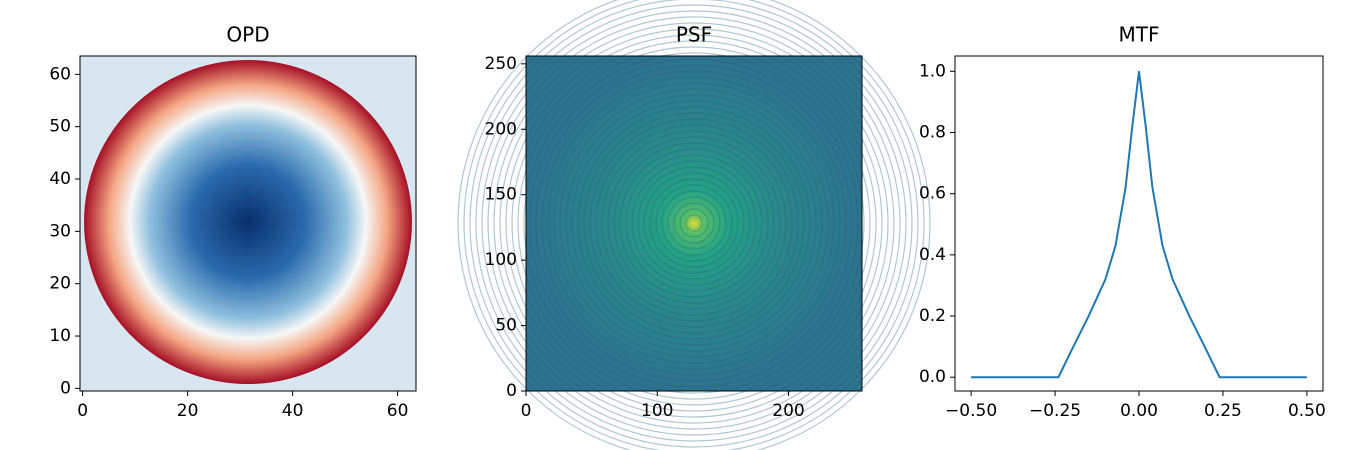 The height and width of the screenshot is (450, 1350). I want to click on y-tick-label: 20, so click(60, 284).